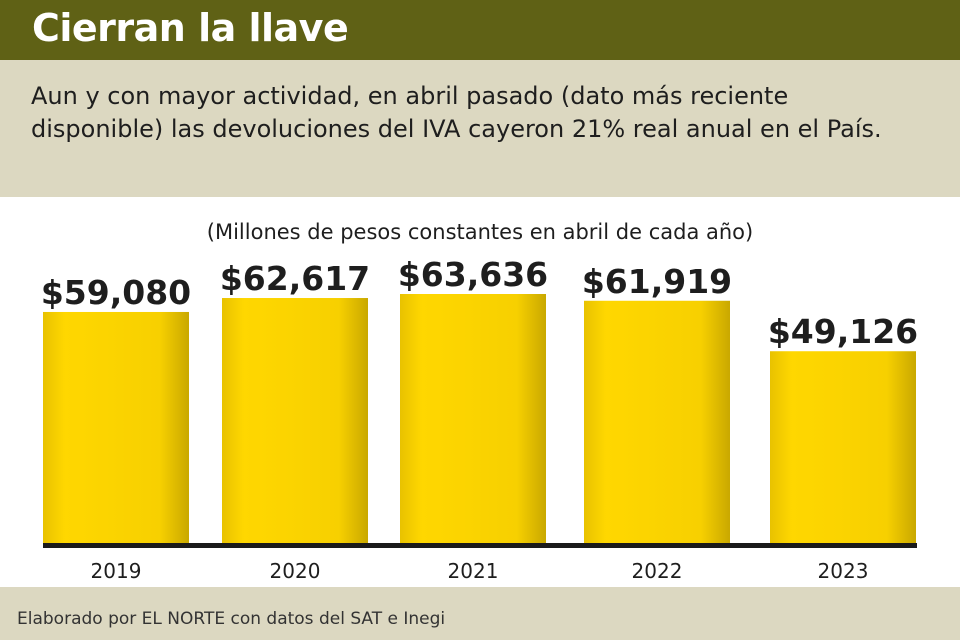 Image resolution: width=960 pixels, height=640 pixels. I want to click on bar-2019, so click(116, 428).